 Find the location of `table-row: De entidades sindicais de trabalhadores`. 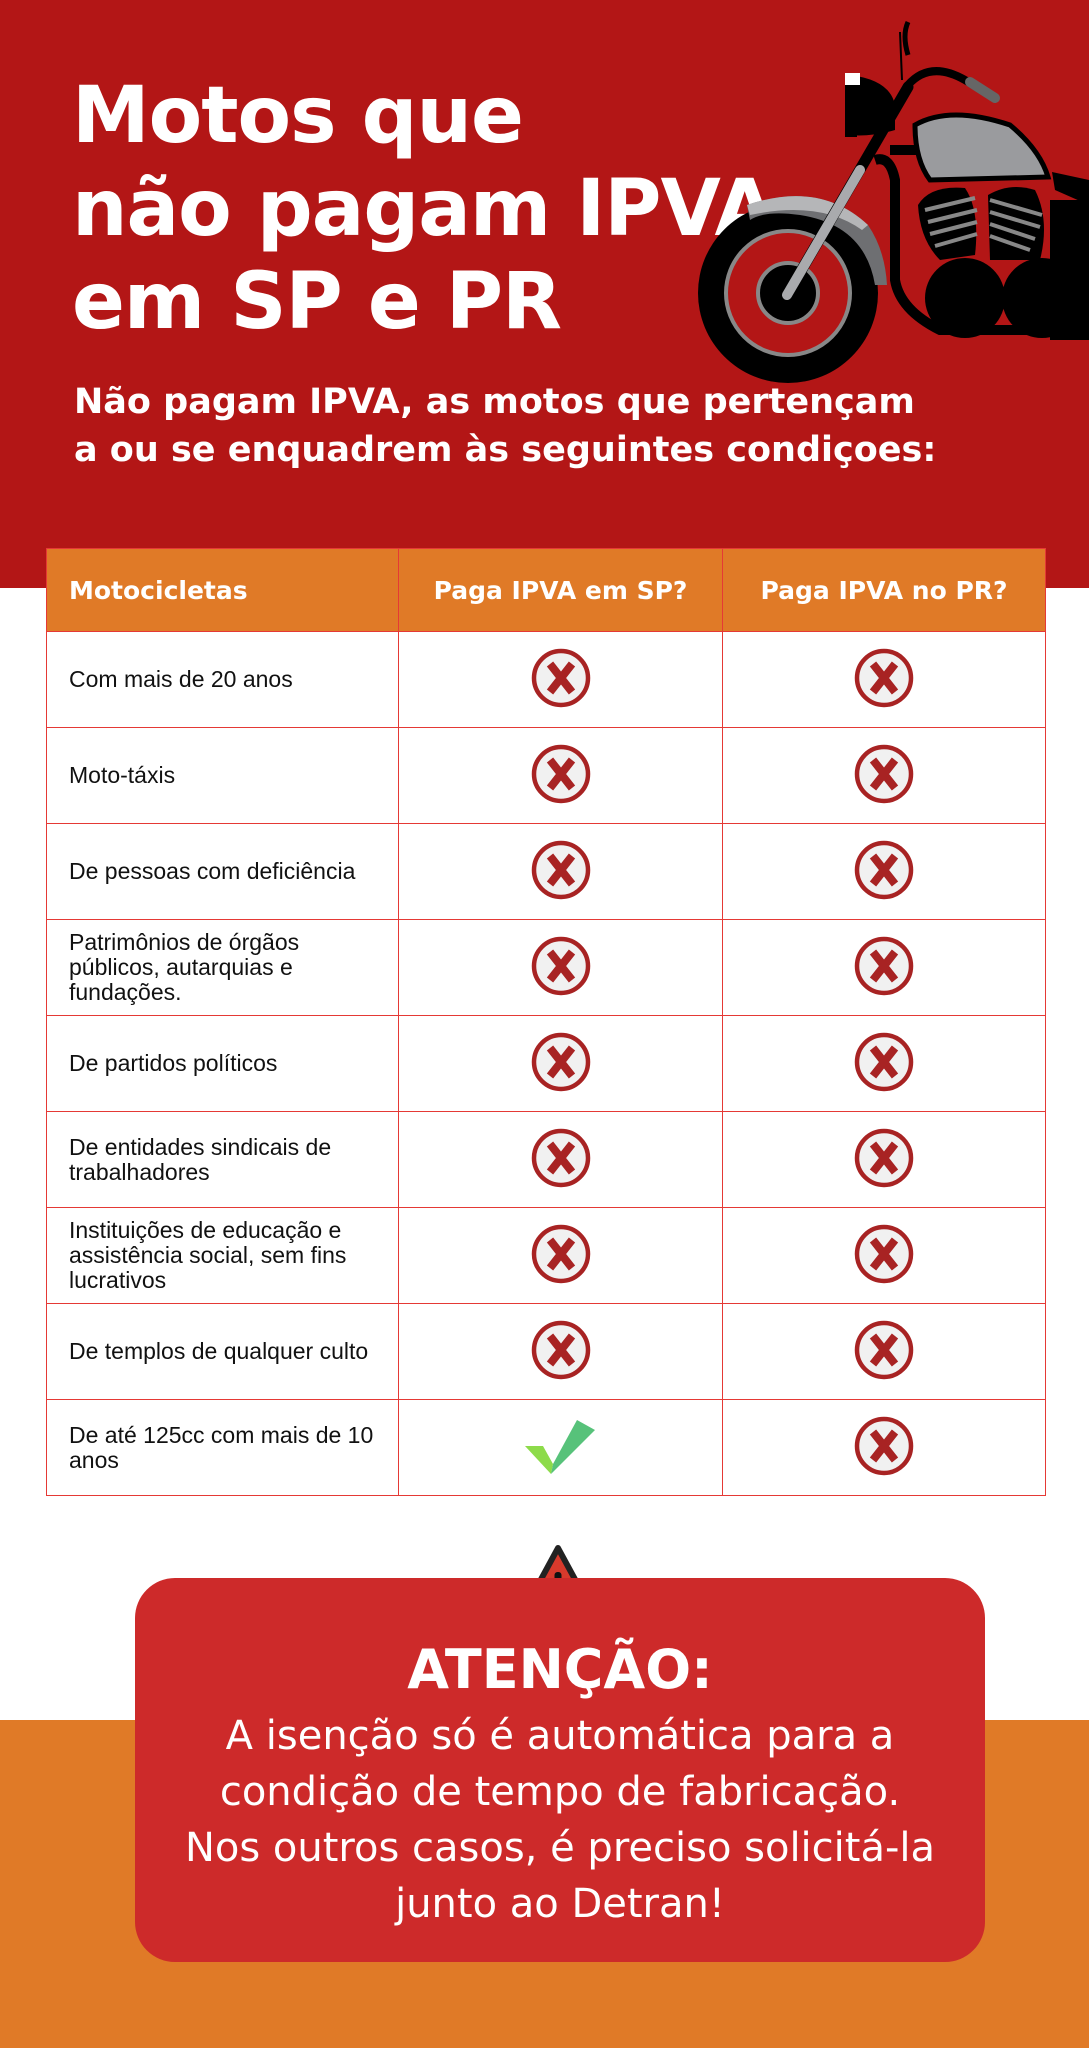

table-row: De entidades sindicais de trabalhadores is located at coordinates (546, 1159).